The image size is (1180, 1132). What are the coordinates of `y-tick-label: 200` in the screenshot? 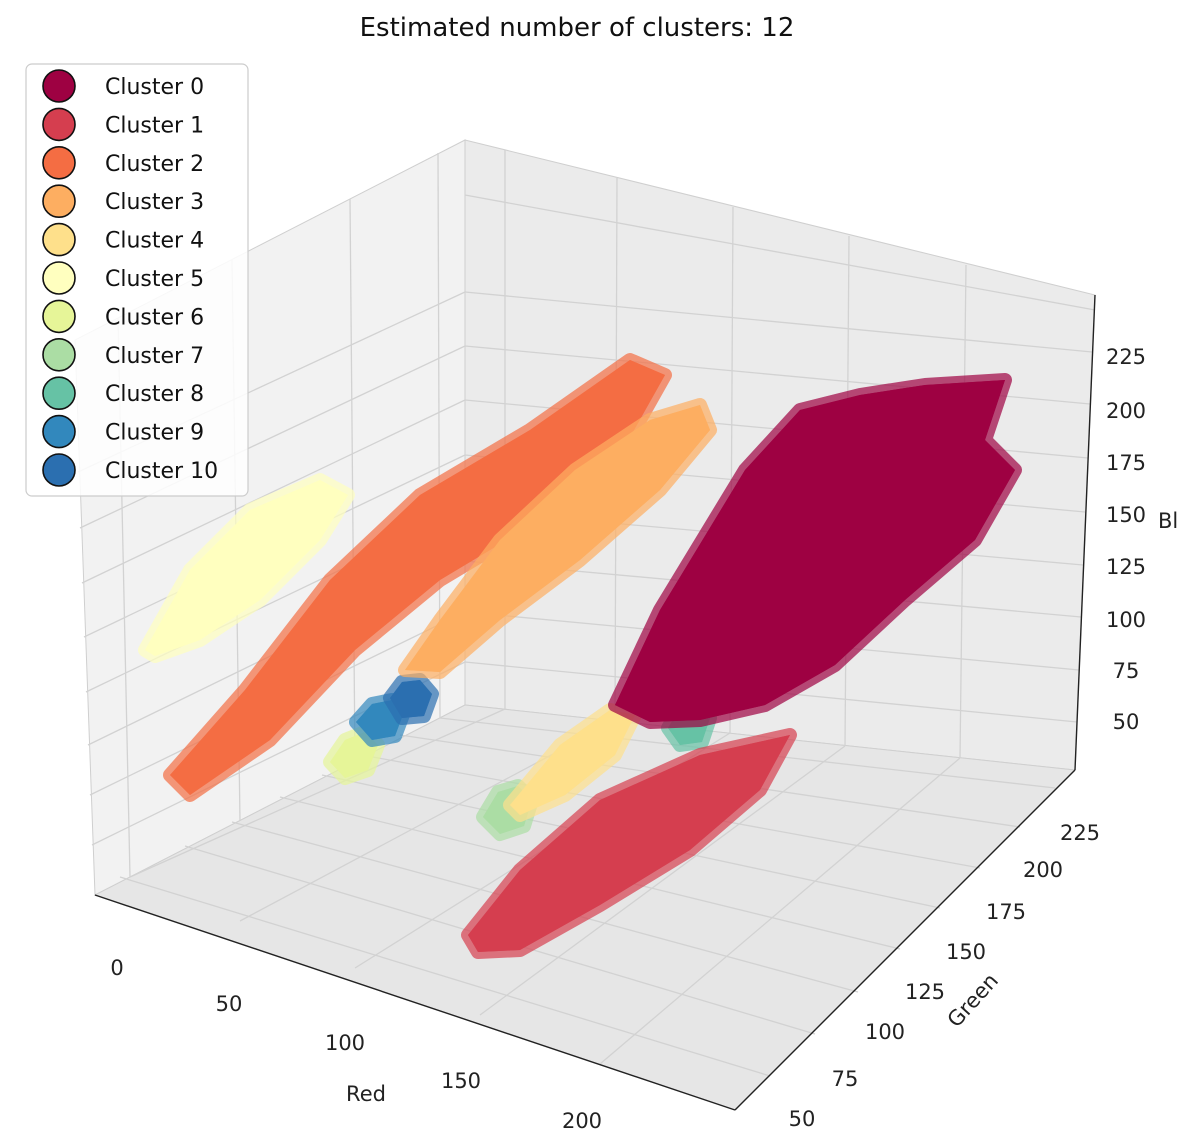 It's located at (1043, 870).